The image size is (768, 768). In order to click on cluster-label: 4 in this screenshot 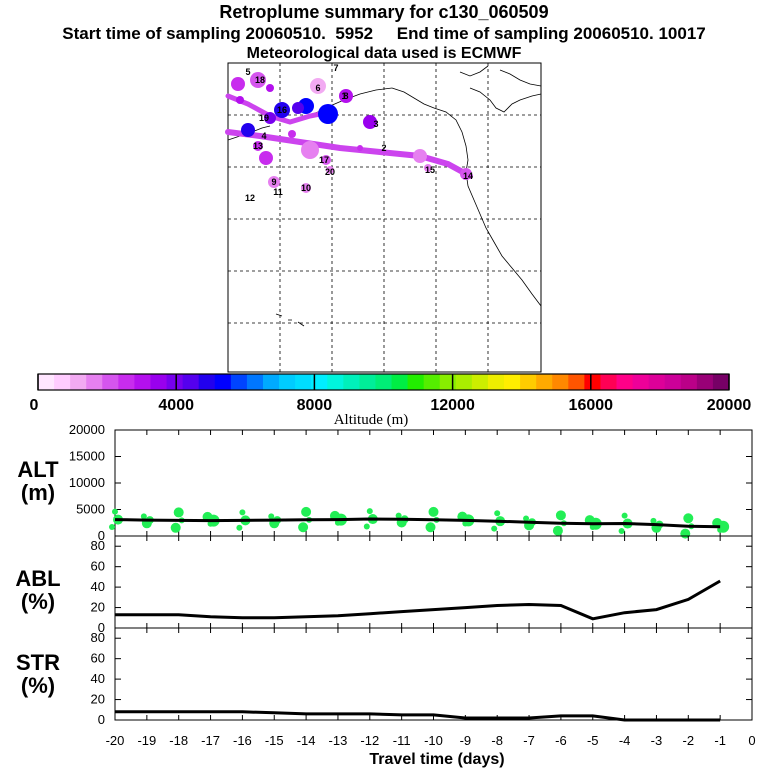, I will do `click(263, 136)`.